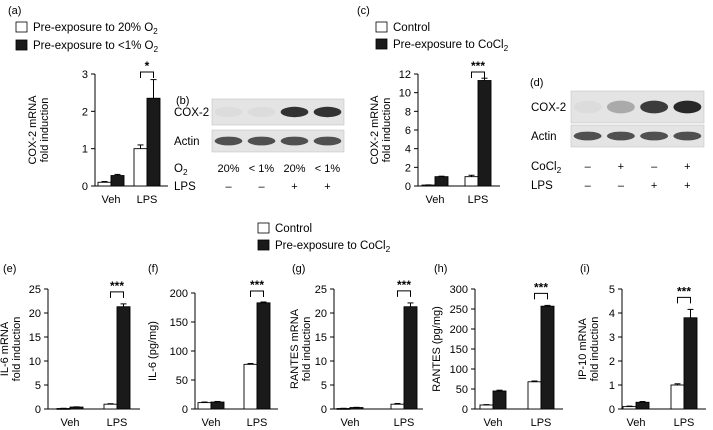  I want to click on blot-row-label: COX-2, so click(191, 113).